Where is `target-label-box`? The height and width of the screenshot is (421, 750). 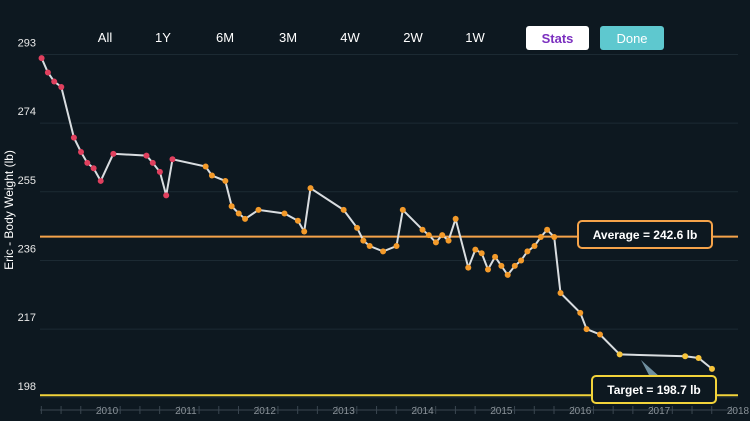 target-label-box is located at coordinates (654, 389).